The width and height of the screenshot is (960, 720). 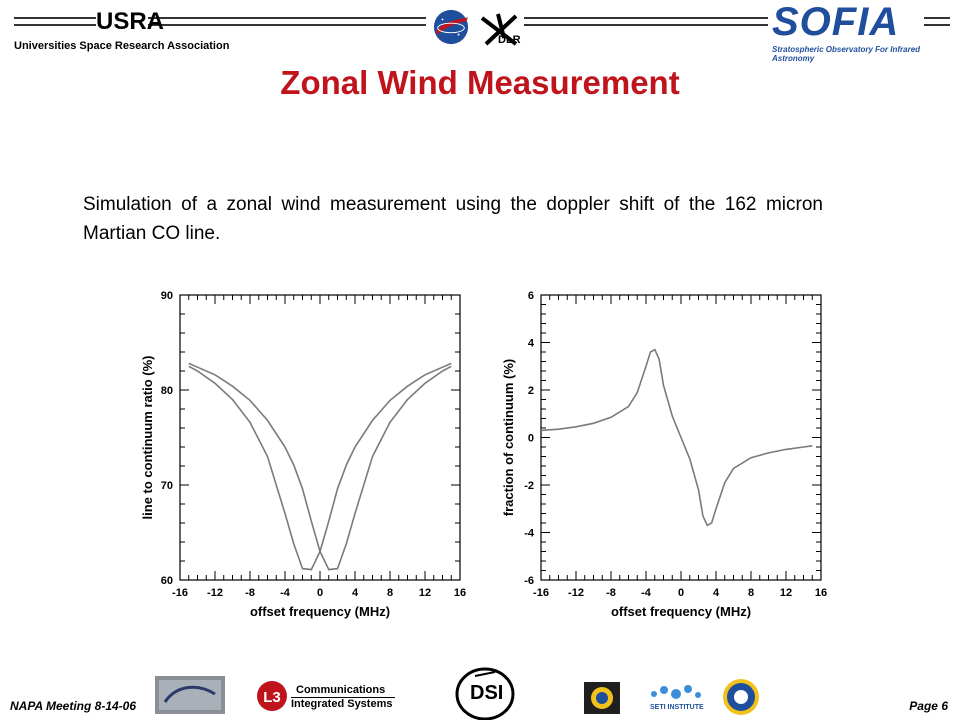 I want to click on usra-logo: USRA, so click(x=130, y=21).